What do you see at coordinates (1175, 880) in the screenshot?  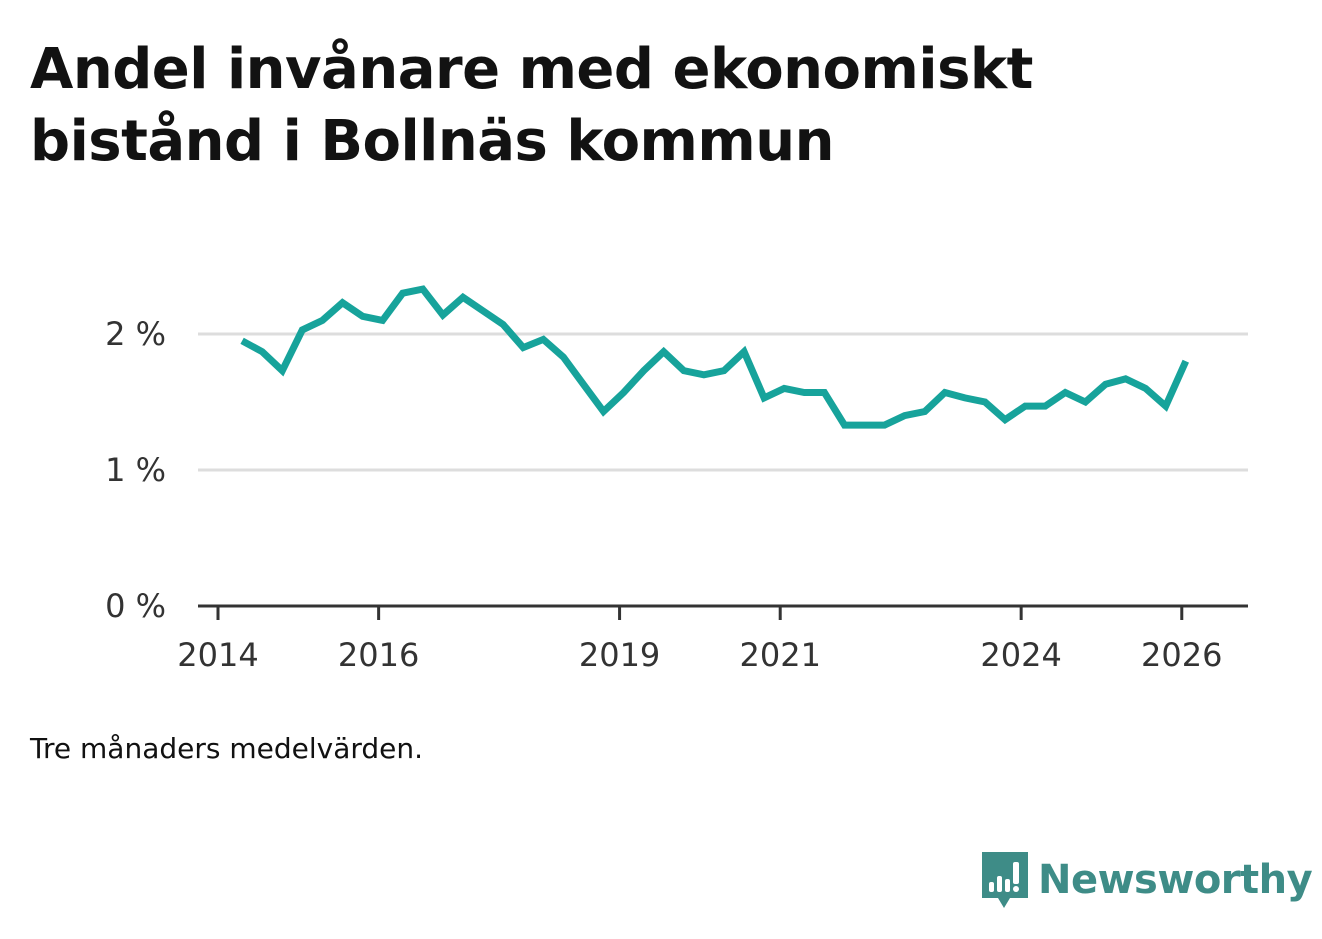 I see `brand-name: Newsworthy` at bounding box center [1175, 880].